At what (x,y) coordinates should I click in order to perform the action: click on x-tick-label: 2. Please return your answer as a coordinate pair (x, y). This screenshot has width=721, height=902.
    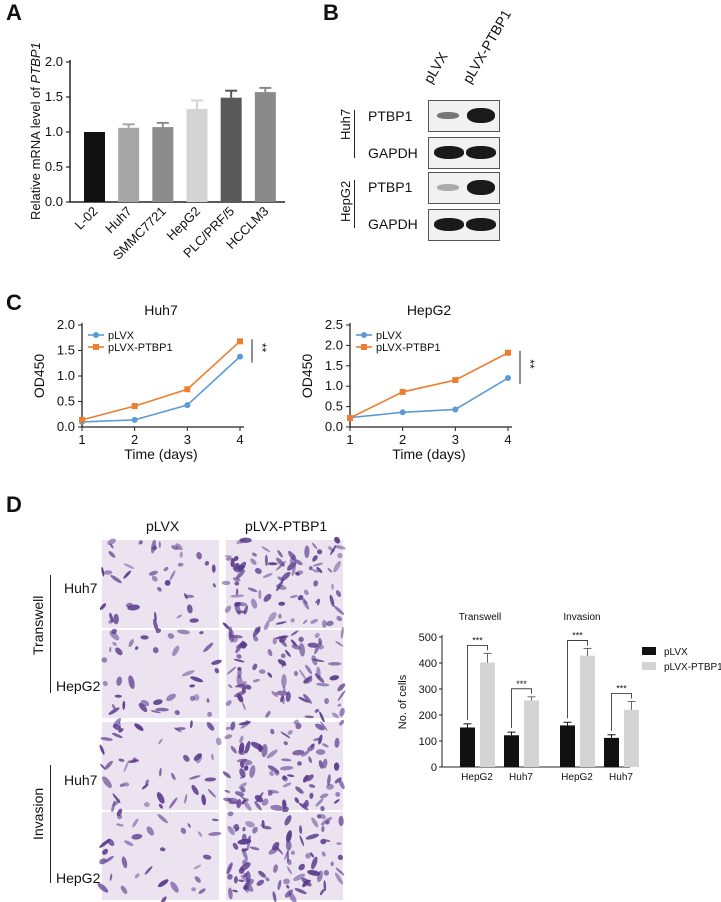
    Looking at the image, I should click on (402, 439).